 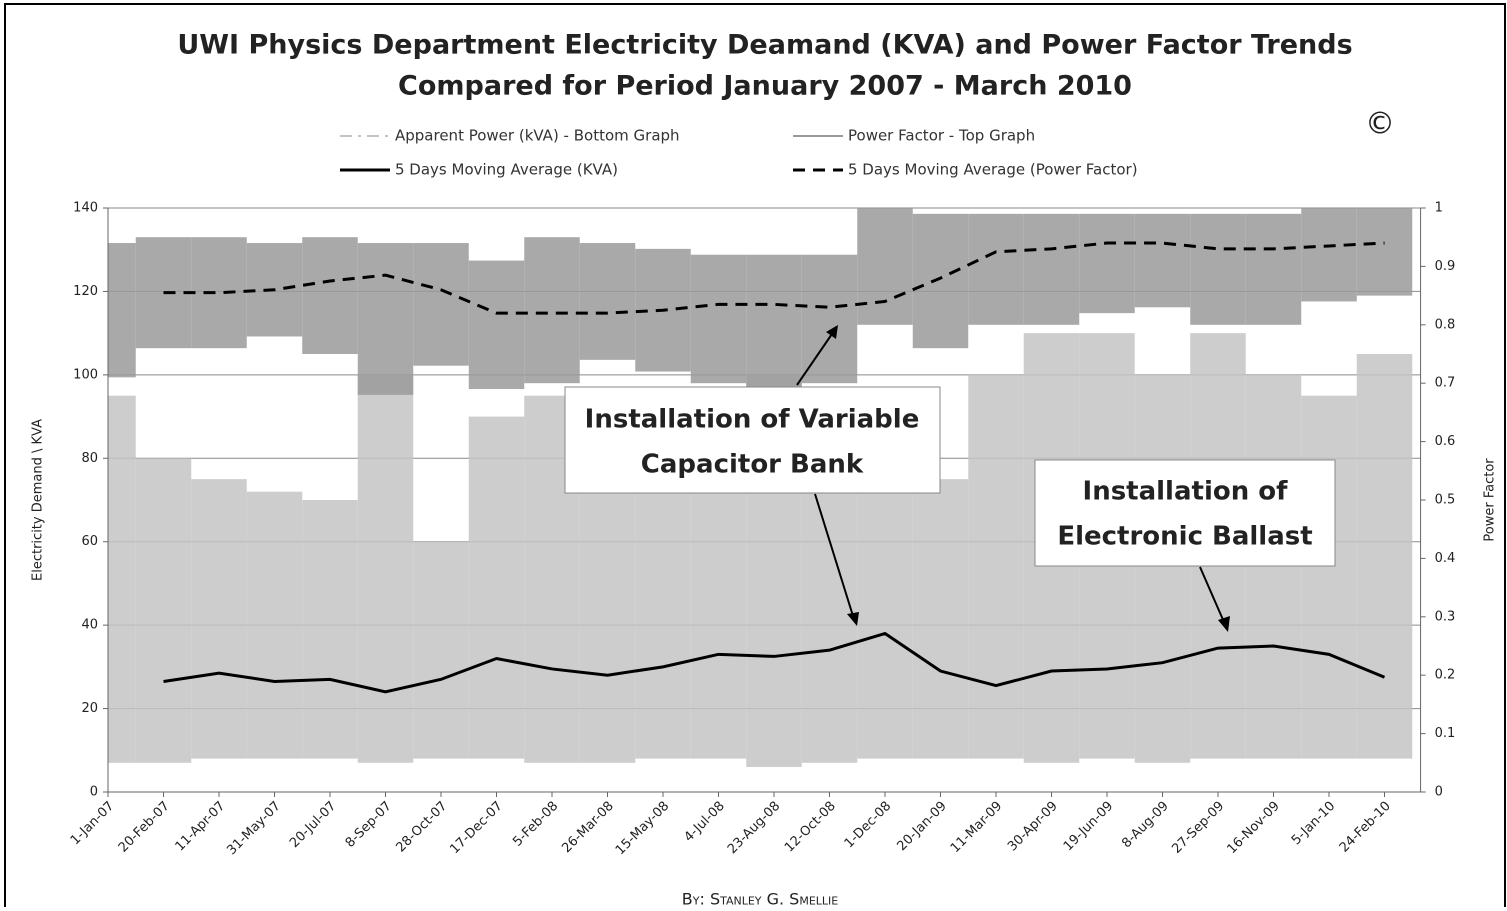 I want to click on x-tick-label: 17-Dec-07, so click(x=476, y=828).